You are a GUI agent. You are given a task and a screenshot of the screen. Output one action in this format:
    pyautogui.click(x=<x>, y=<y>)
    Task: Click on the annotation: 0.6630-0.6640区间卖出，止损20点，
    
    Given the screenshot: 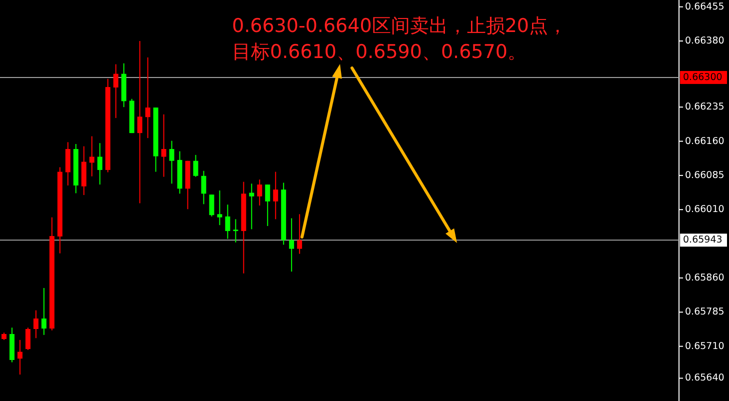 What is the action you would take?
    pyautogui.click(x=399, y=26)
    